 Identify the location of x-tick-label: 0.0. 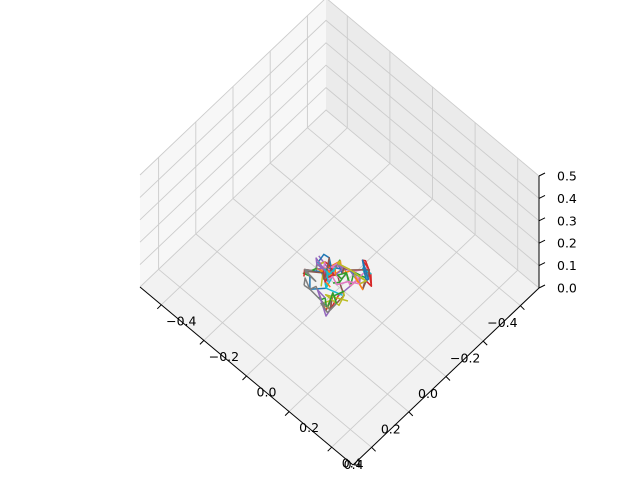
(428, 393).